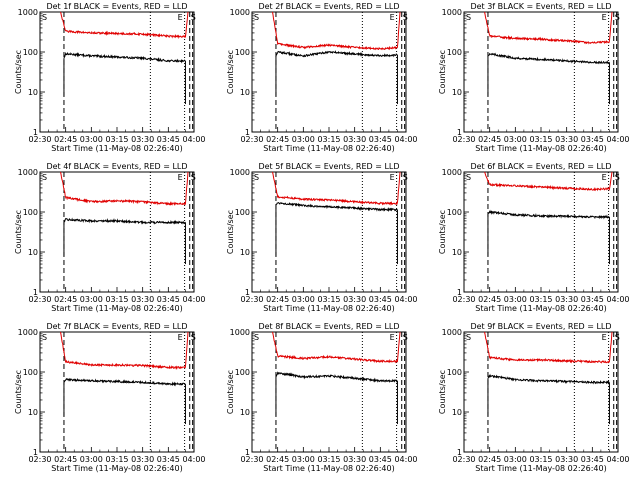 Image resolution: width=640 pixels, height=480 pixels. I want to click on panel-title: Det 7f BLACK = Events, RED = LLD, so click(116, 326).